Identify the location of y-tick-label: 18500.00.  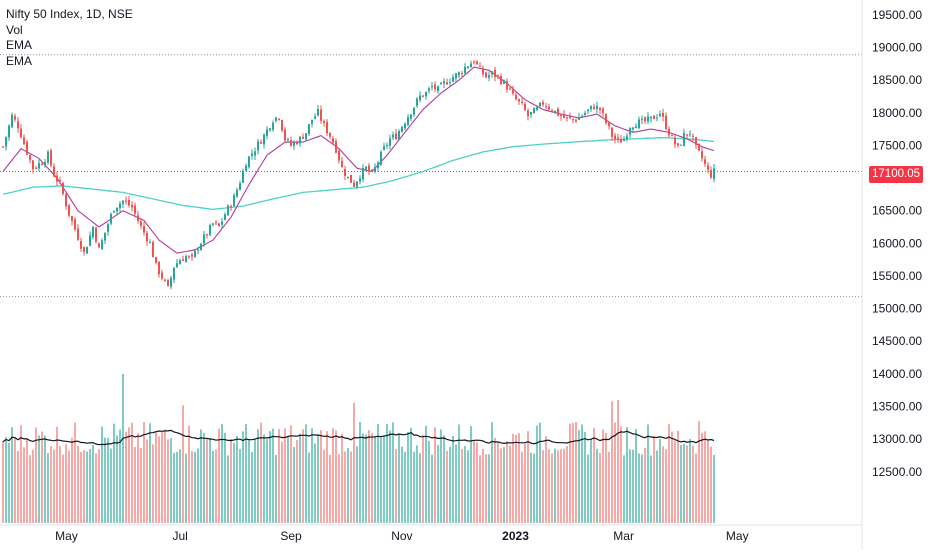
(897, 80).